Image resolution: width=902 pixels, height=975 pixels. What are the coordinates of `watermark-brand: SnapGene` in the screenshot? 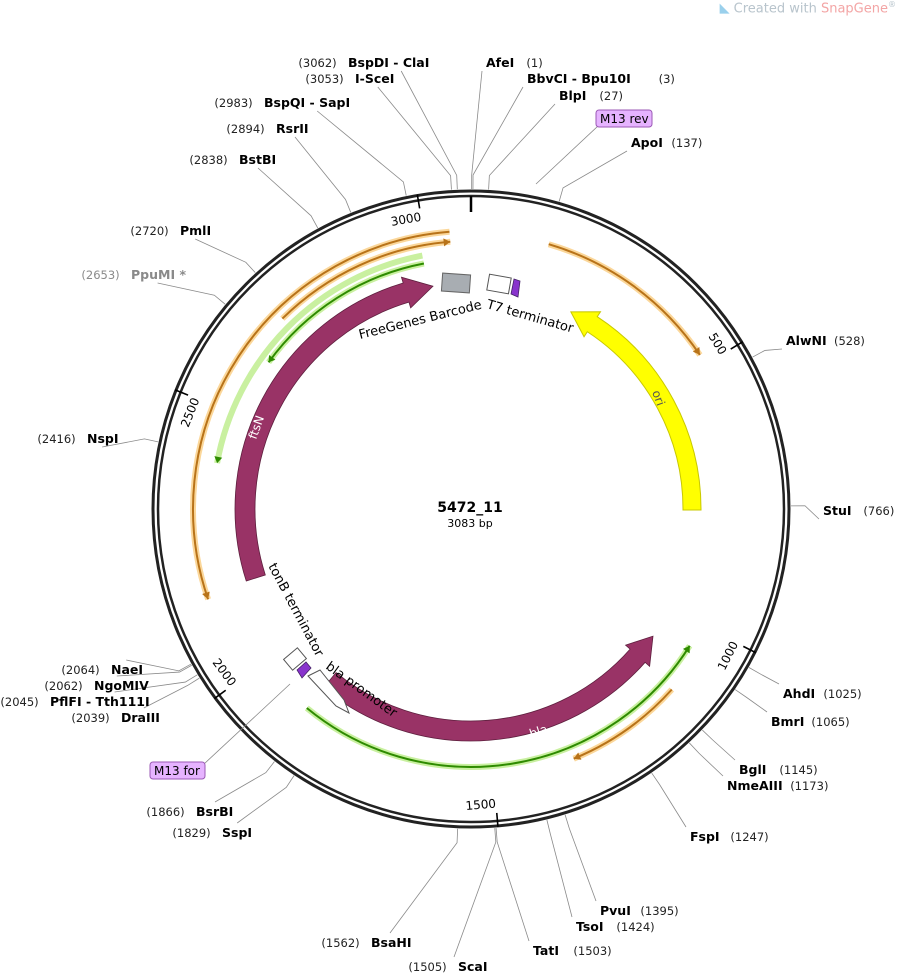 It's located at (854, 9).